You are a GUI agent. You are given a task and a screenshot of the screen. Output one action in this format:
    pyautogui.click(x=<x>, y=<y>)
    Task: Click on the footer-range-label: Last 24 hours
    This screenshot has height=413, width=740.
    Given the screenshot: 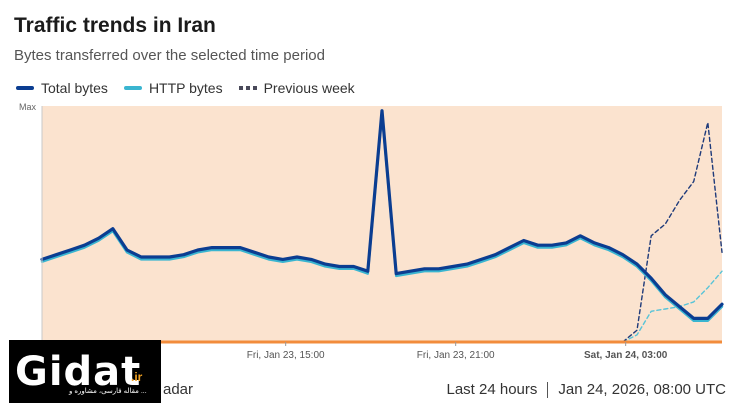 What is the action you would take?
    pyautogui.click(x=492, y=389)
    